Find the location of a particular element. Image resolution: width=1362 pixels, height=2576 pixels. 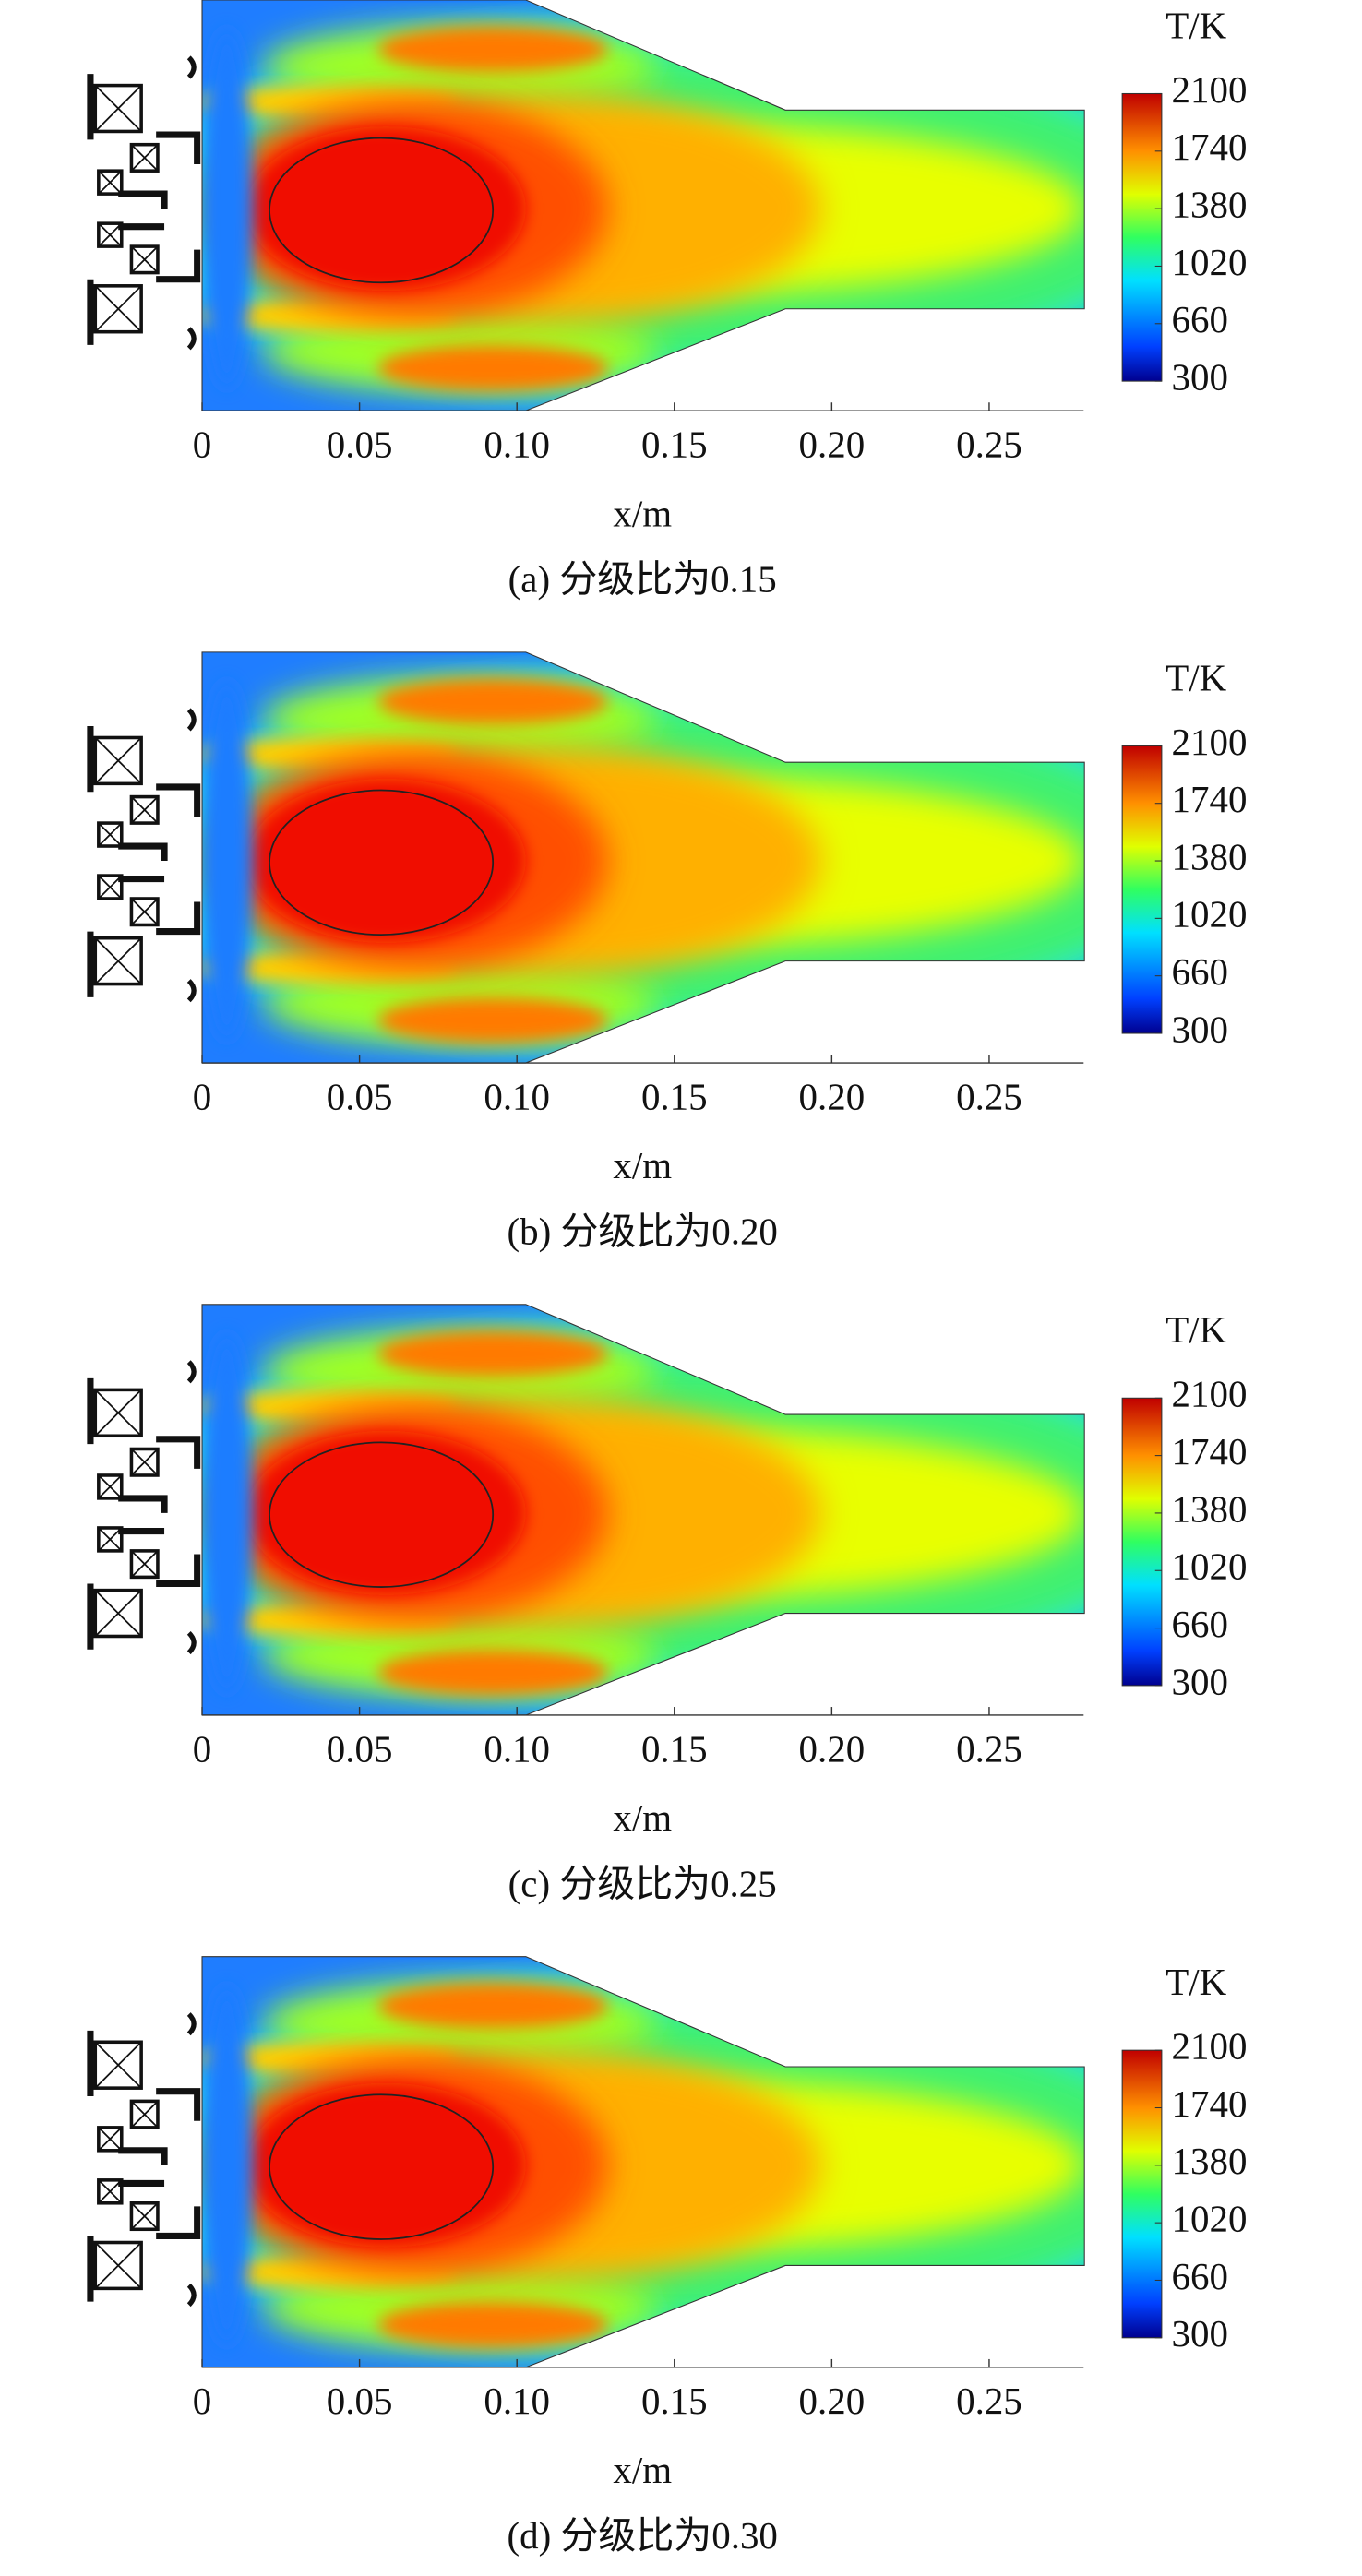

caption: (c) 分级比为0.25 is located at coordinates (642, 1884).